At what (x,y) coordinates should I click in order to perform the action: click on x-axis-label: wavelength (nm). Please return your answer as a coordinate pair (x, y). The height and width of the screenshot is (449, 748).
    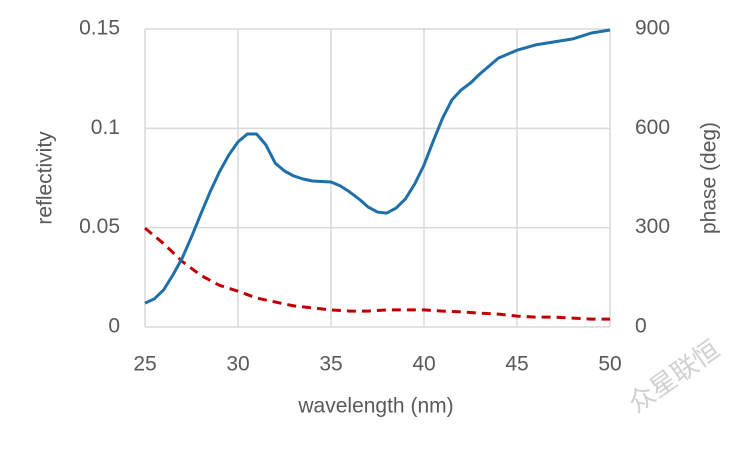
    Looking at the image, I should click on (375, 406).